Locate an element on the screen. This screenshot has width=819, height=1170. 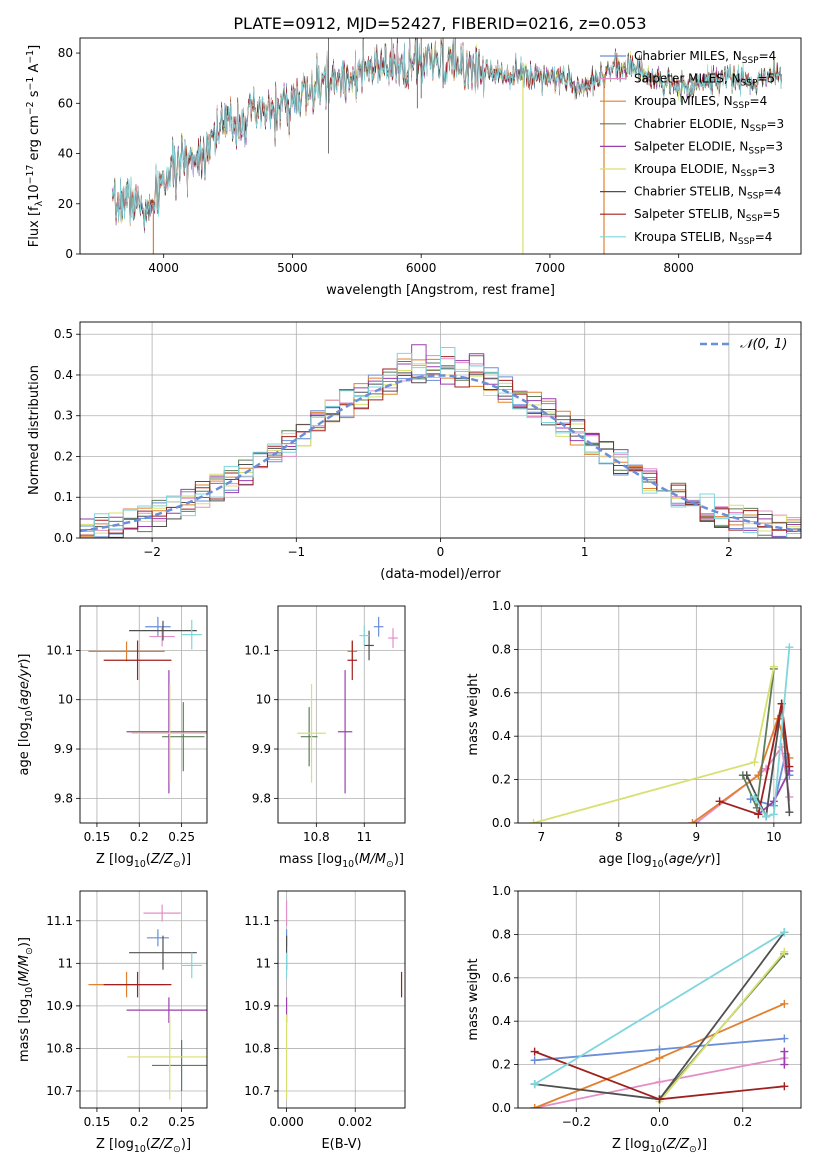
spectrum-line-chabrier-miles is located at coordinates (356, 136).